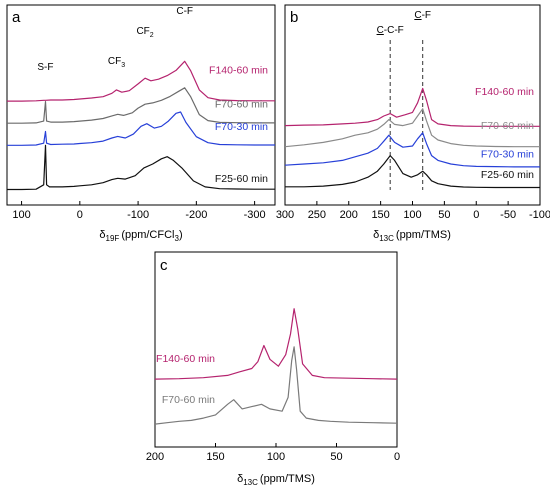  Describe the element at coordinates (336, 457) in the screenshot. I see `panel-c-tick-label: 50` at that location.